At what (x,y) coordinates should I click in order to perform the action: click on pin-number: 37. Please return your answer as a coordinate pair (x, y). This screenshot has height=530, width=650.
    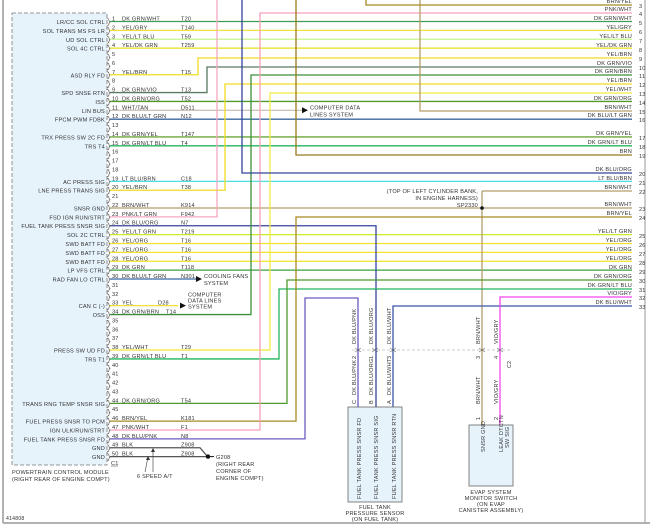
    Looking at the image, I should click on (115, 339).